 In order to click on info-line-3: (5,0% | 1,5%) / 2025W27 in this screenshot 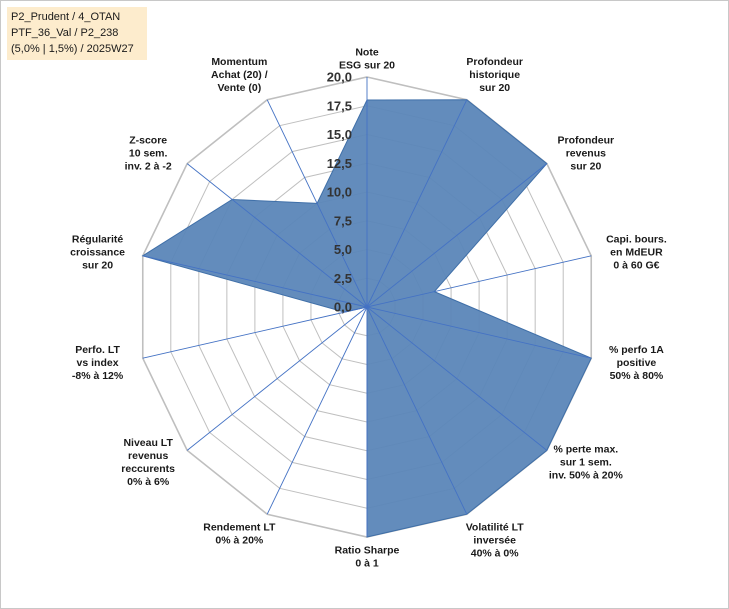, I will do `click(72, 49)`.